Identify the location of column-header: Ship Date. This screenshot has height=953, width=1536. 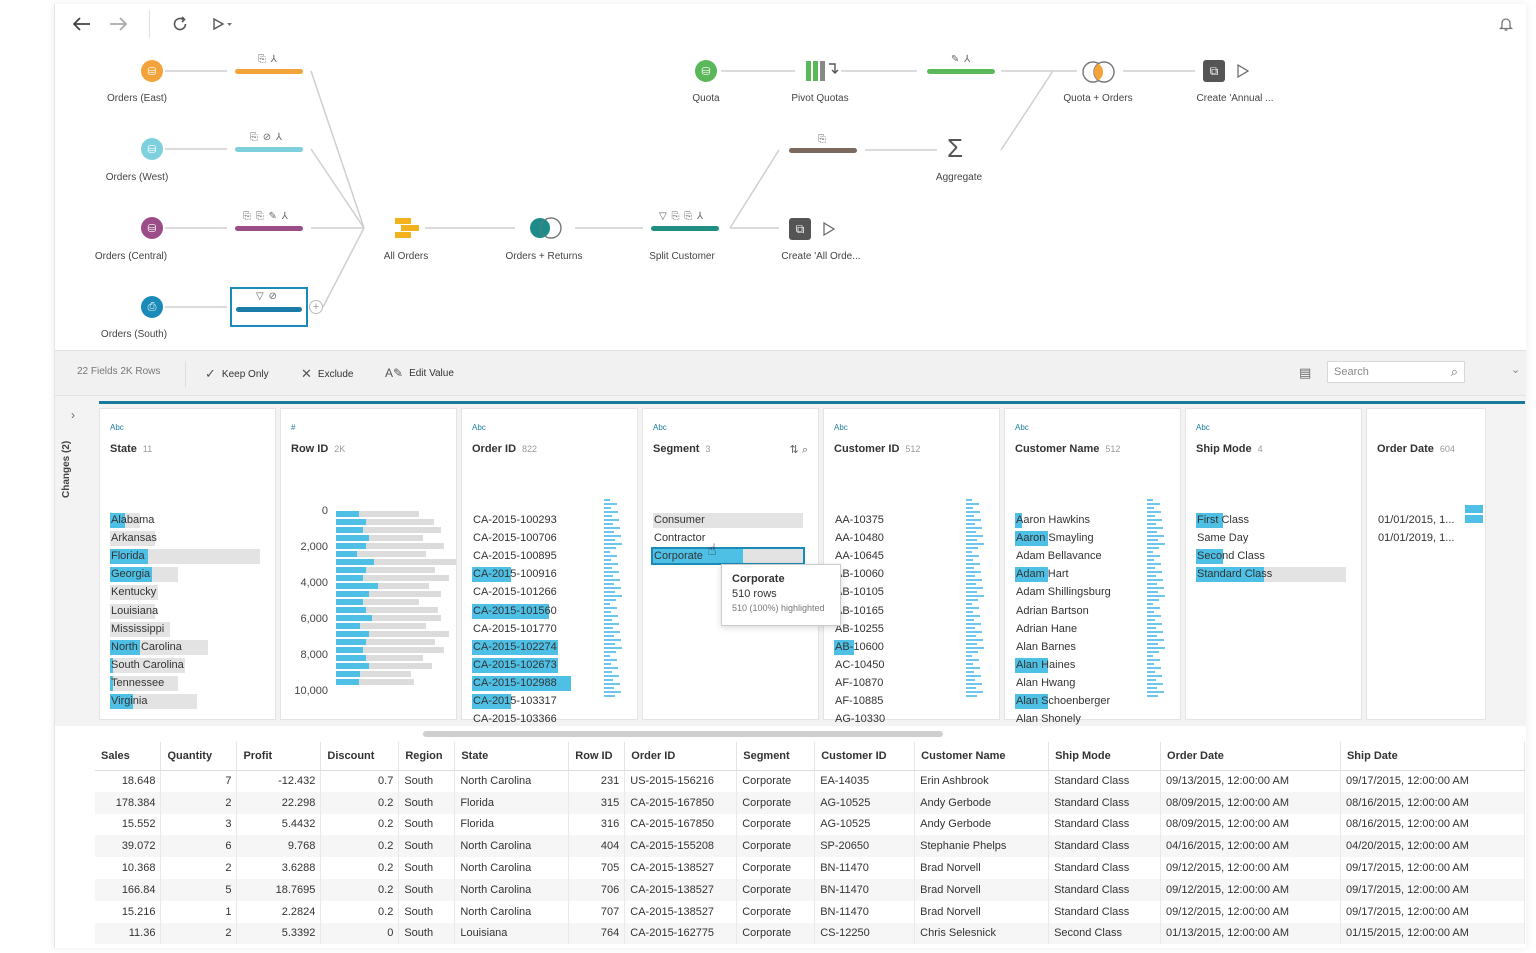
(1433, 756).